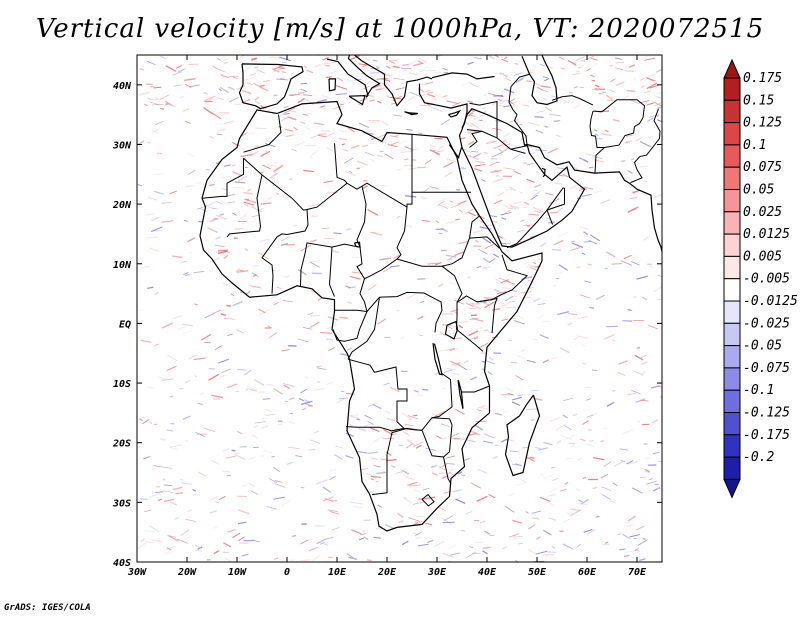 The width and height of the screenshot is (800, 618). Describe the element at coordinates (758, 190) in the screenshot. I see `colorbar-label: 0.05` at that location.